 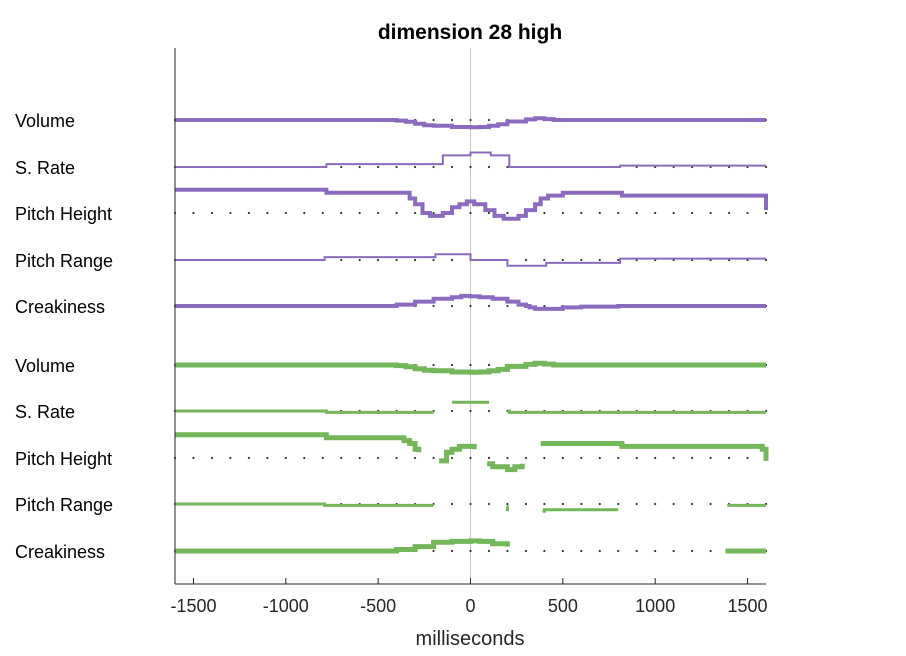 I want to click on series-line-purple-pitch-height, so click(x=471, y=204).